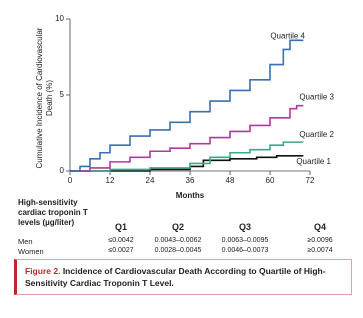  What do you see at coordinates (62, 94) in the screenshot?
I see `y-tick-label: 5` at bounding box center [62, 94].